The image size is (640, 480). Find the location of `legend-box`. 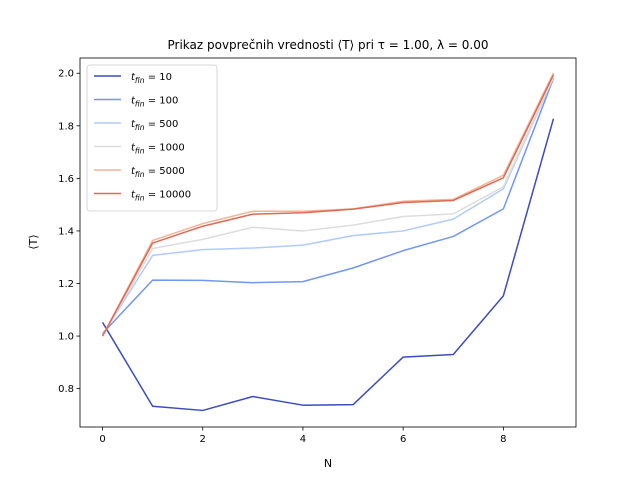

legend-box is located at coordinates (152, 138).